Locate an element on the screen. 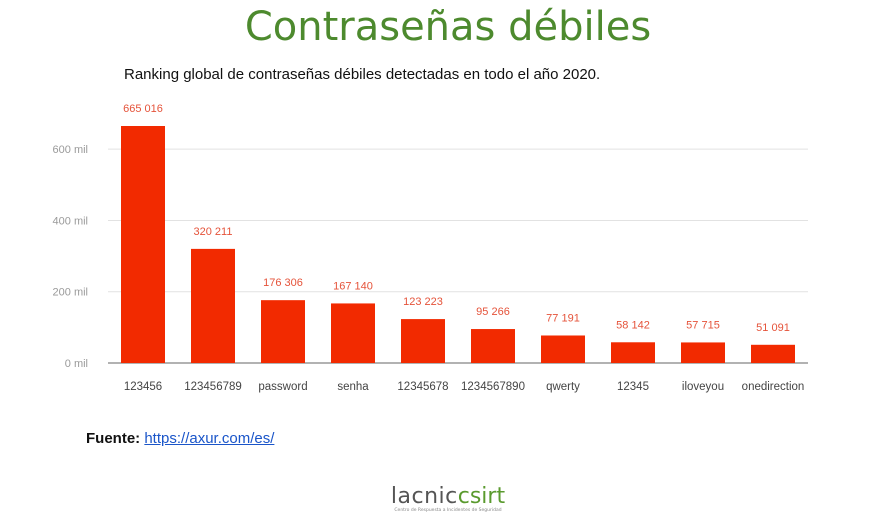 This screenshot has height=520, width=896. logo-part-lacnic: lacnic is located at coordinates (424, 496).